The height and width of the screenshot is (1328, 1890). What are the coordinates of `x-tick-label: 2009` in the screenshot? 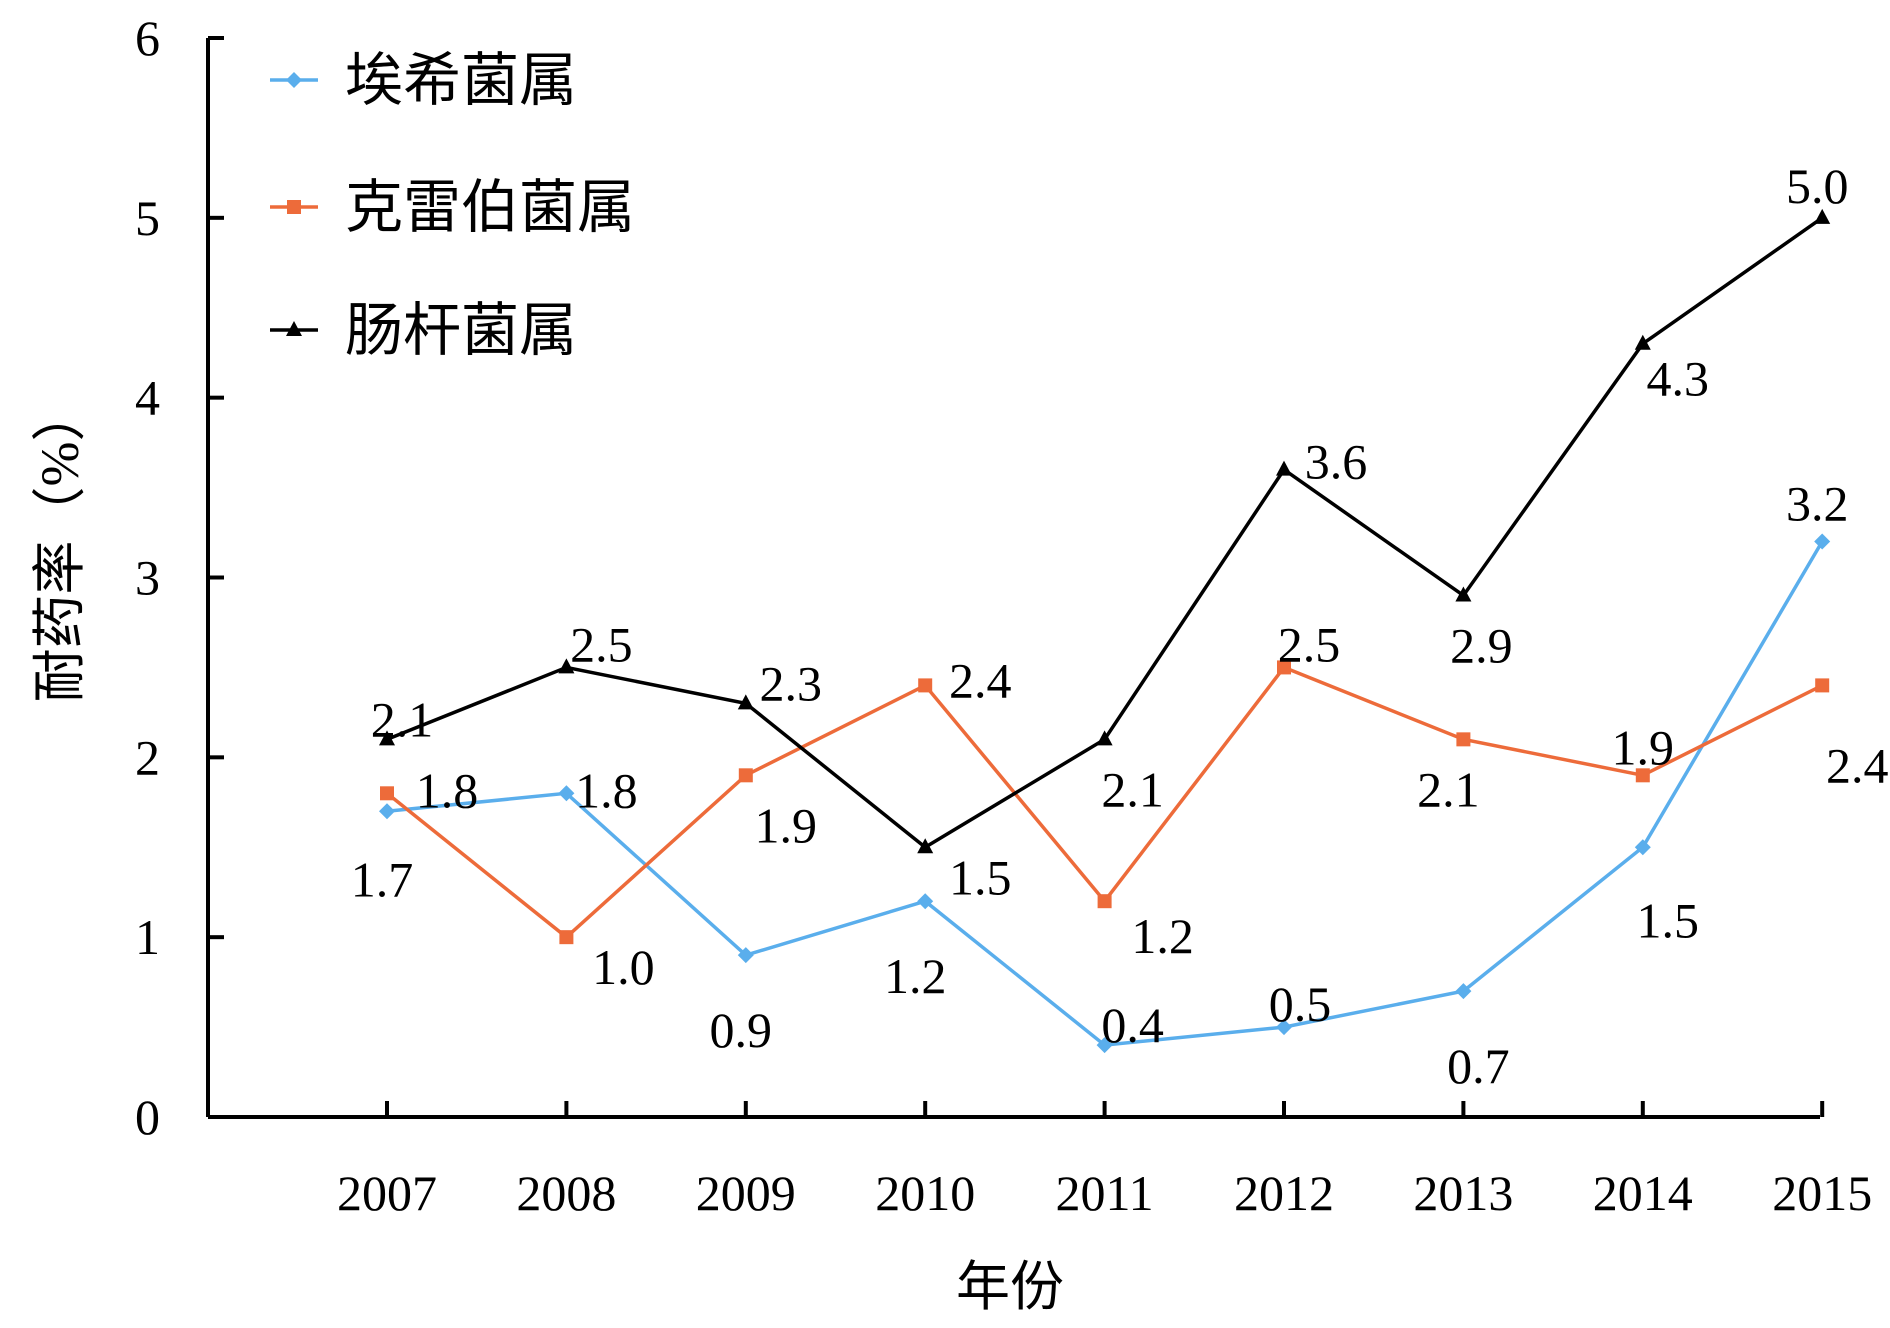 It's located at (746, 1193).